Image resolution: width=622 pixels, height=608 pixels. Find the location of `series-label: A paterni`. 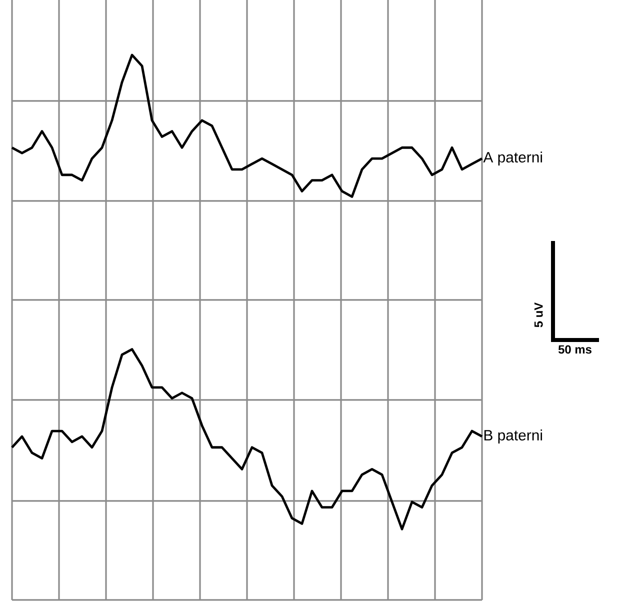

series-label: A paterni is located at coordinates (512, 159).